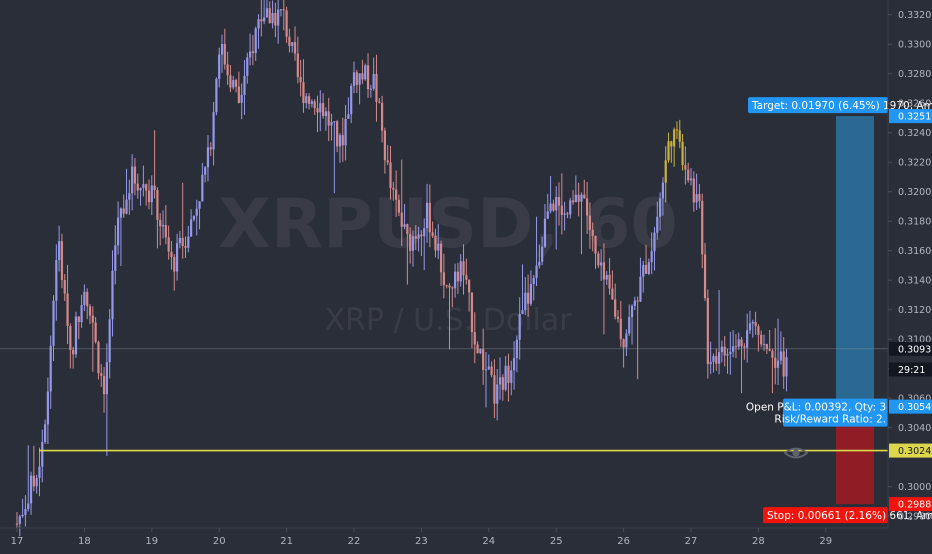  I want to click on time-tick-label: 19, so click(151, 541).